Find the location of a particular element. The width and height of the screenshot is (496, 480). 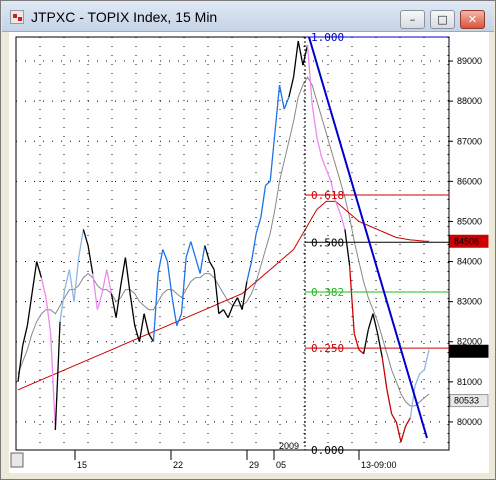

time-tick-label: 13-09:00 is located at coordinates (379, 465).